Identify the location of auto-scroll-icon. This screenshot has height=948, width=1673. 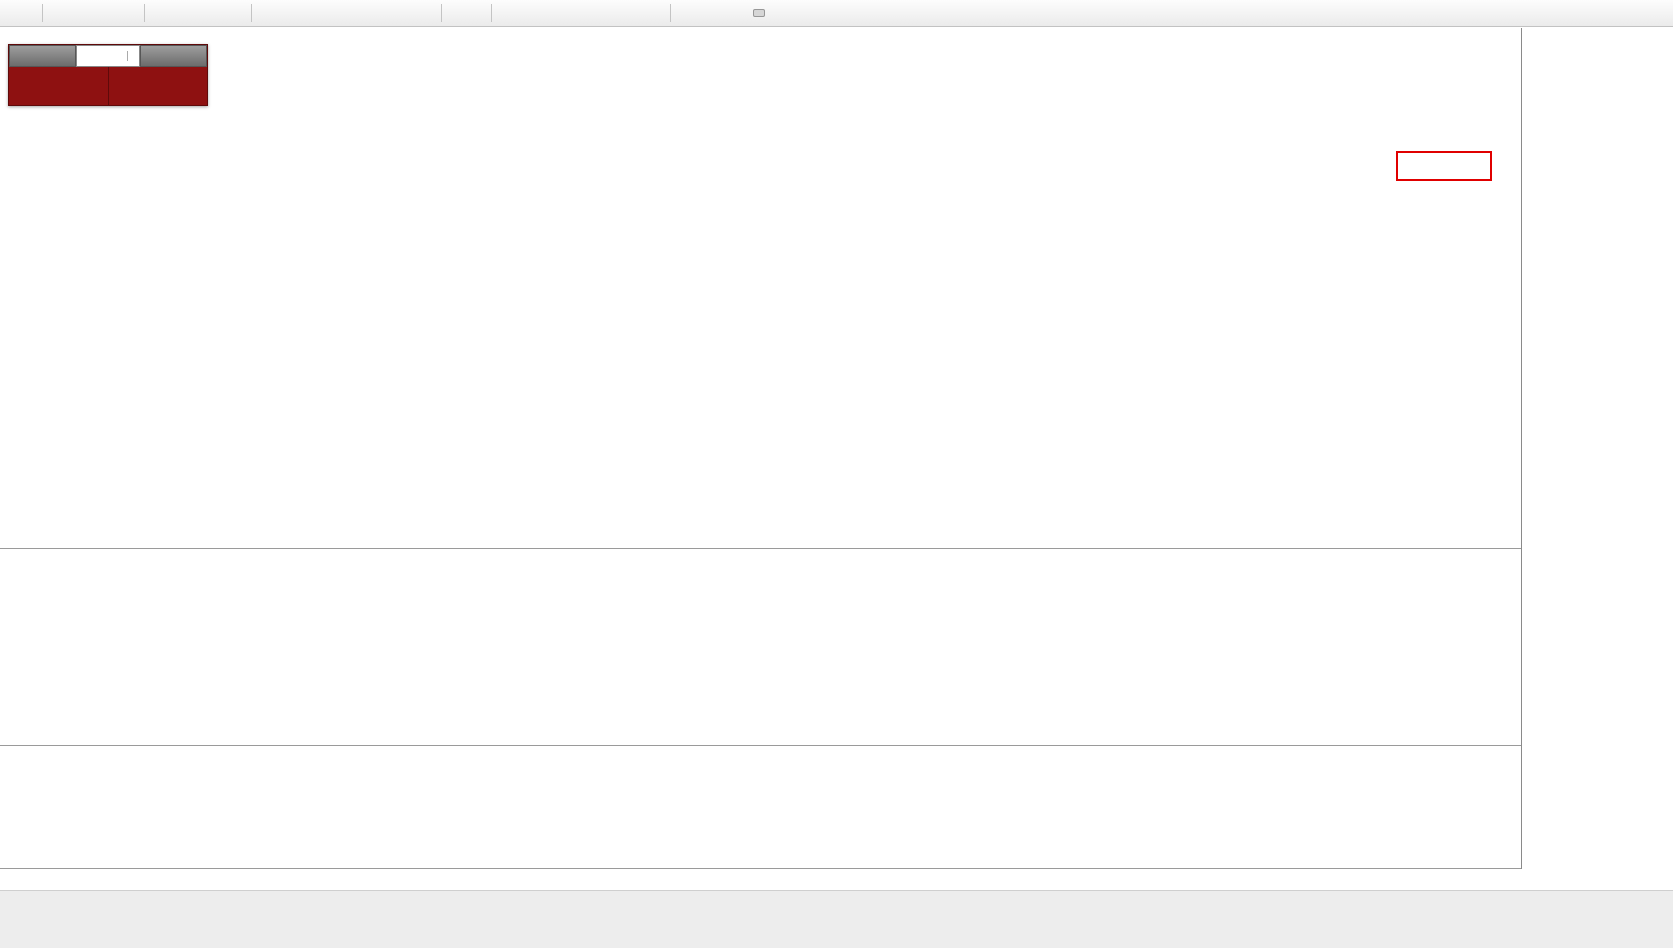
(305, 13).